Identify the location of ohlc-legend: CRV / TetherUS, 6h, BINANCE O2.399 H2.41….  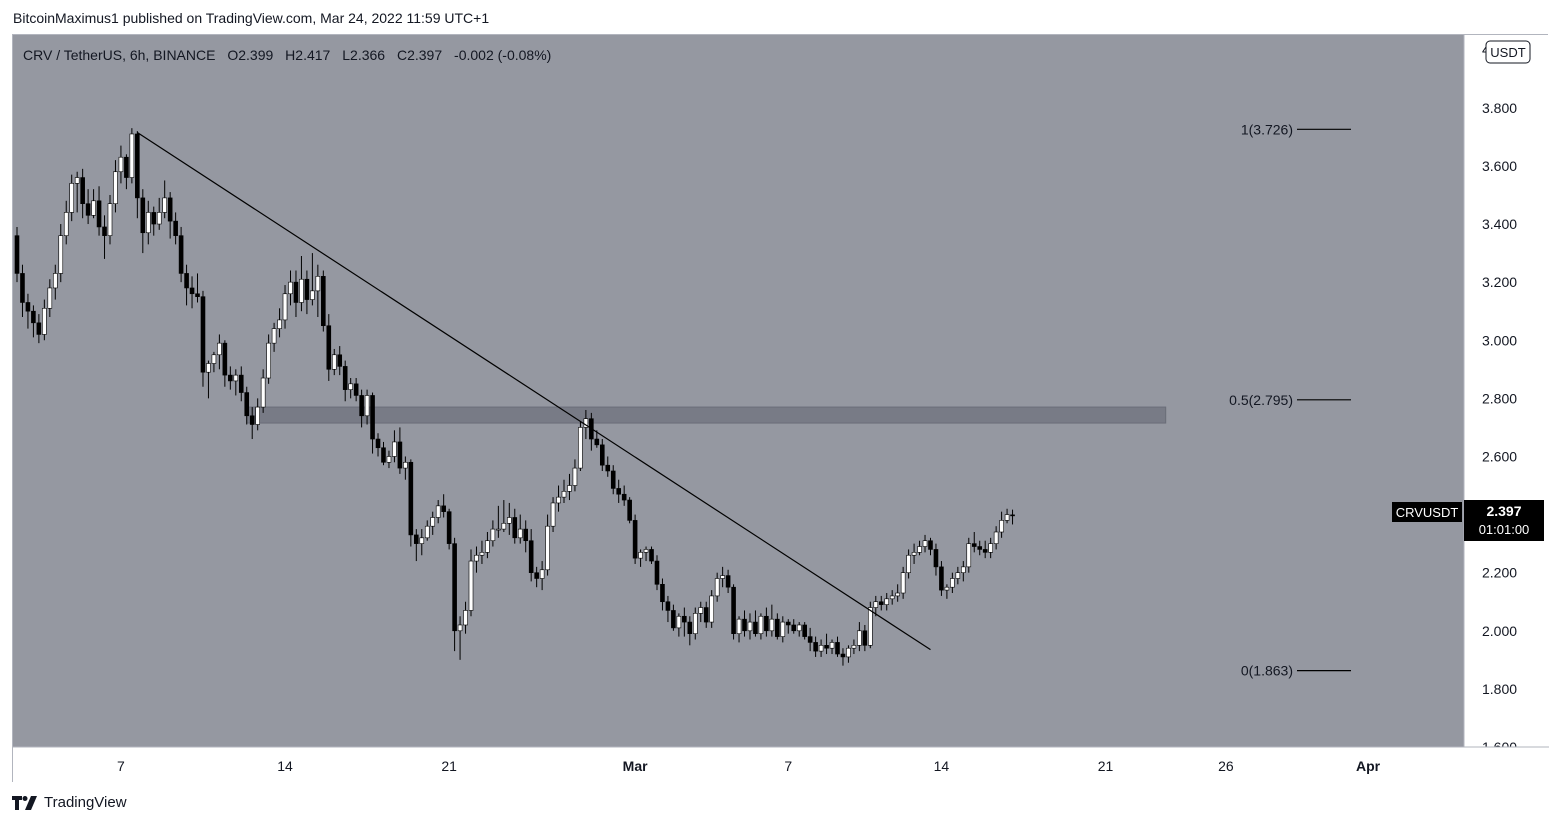
(287, 55).